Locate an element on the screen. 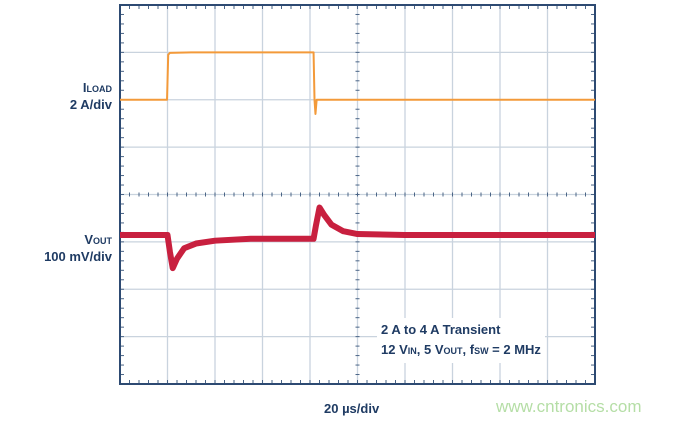  watermark: www.cntronics.com is located at coordinates (569, 406).